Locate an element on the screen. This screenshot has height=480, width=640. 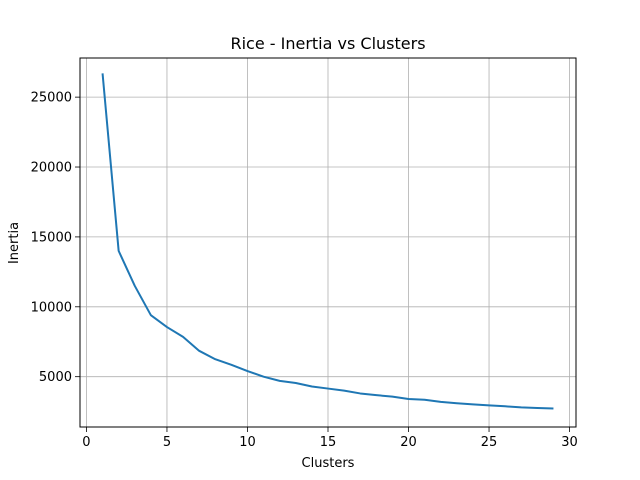
y-tick-label: 5000 is located at coordinates (55, 377).